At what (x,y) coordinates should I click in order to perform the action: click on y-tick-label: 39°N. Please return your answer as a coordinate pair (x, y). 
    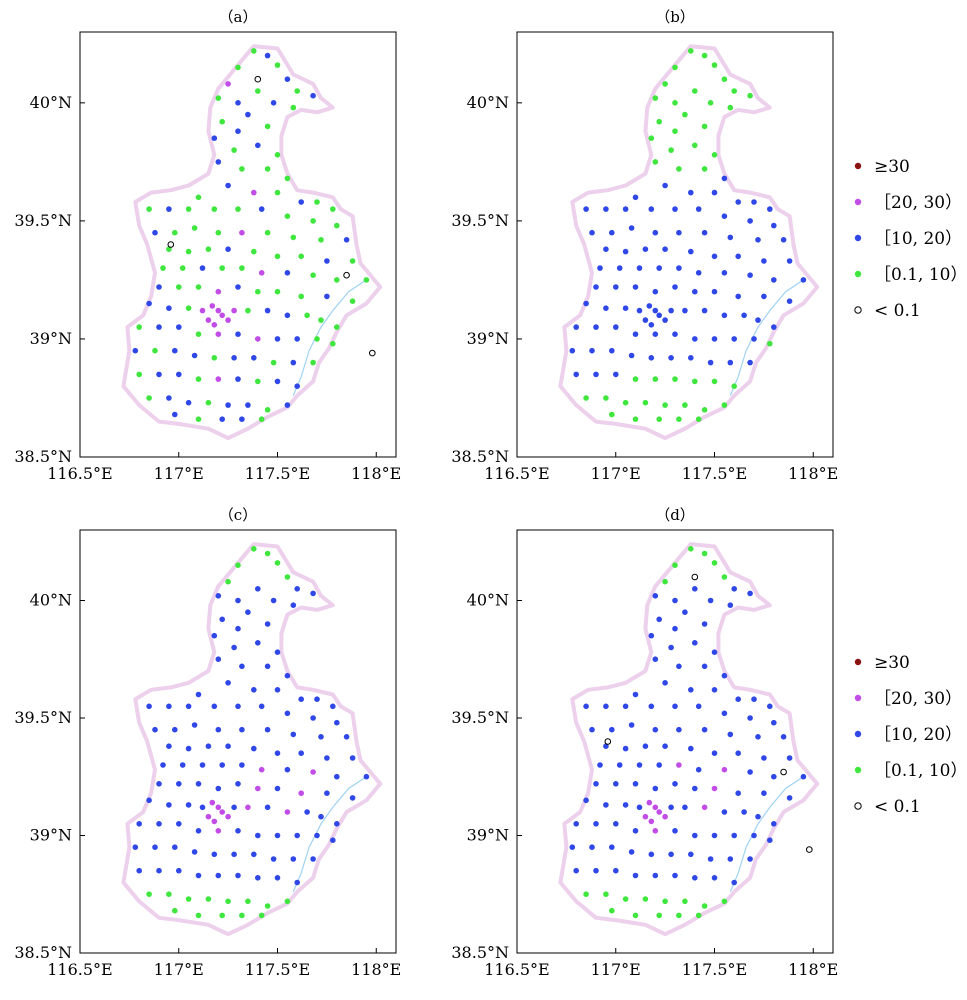
    Looking at the image, I should click on (51, 835).